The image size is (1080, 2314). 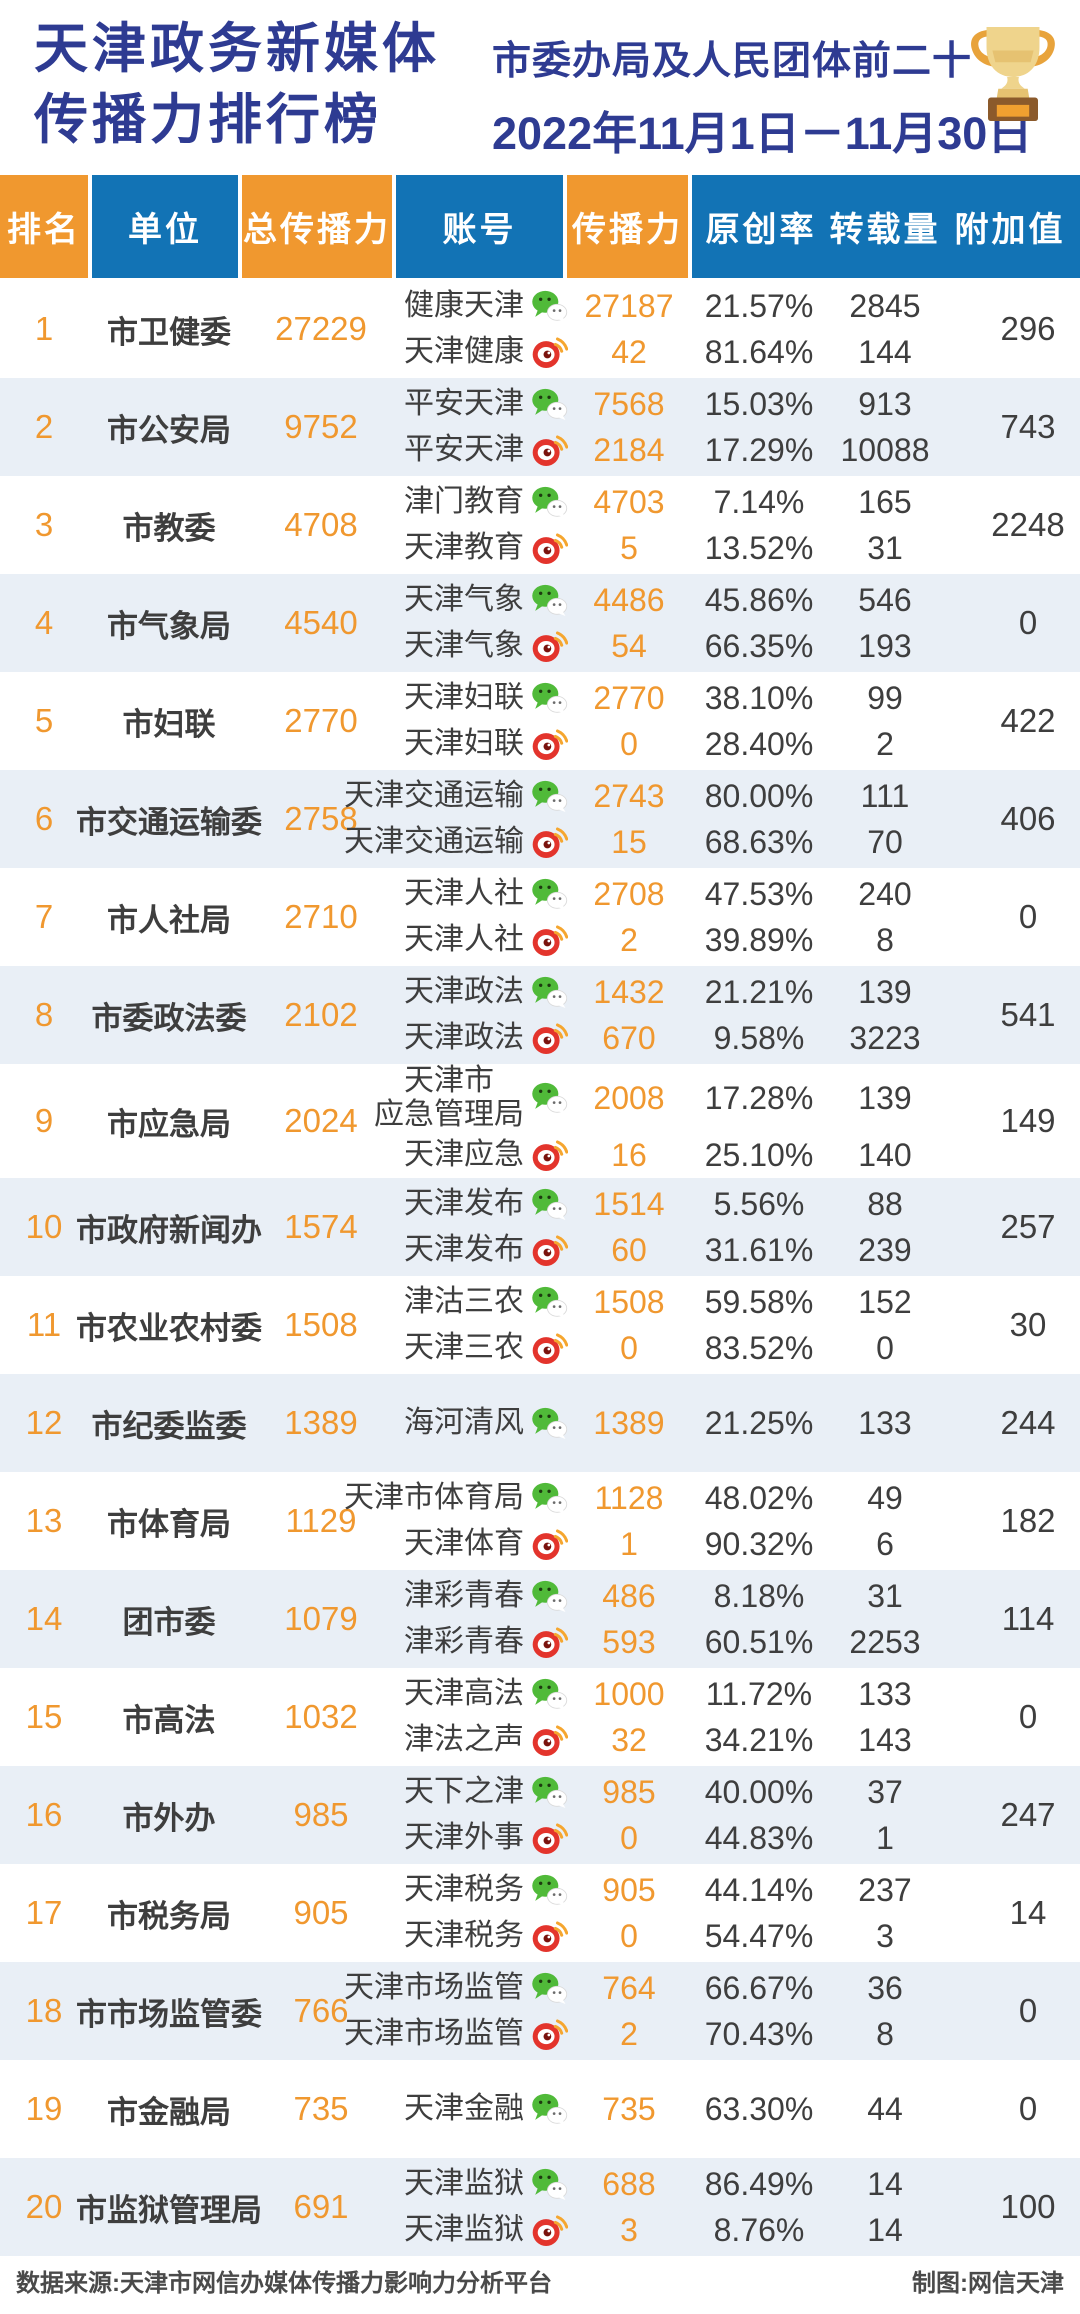 What do you see at coordinates (885, 893) in the screenshot?
I see `account-repost-volume: 240` at bounding box center [885, 893].